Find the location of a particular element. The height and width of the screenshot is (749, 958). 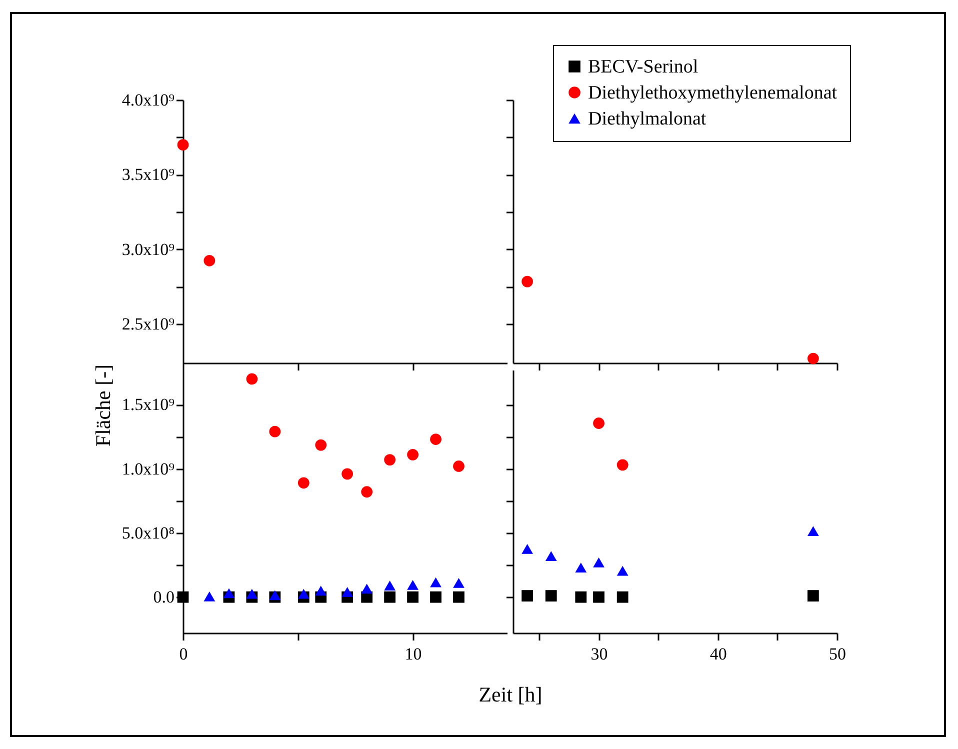

y-tick-label: 3.0x10⁹ is located at coordinates (148, 249).